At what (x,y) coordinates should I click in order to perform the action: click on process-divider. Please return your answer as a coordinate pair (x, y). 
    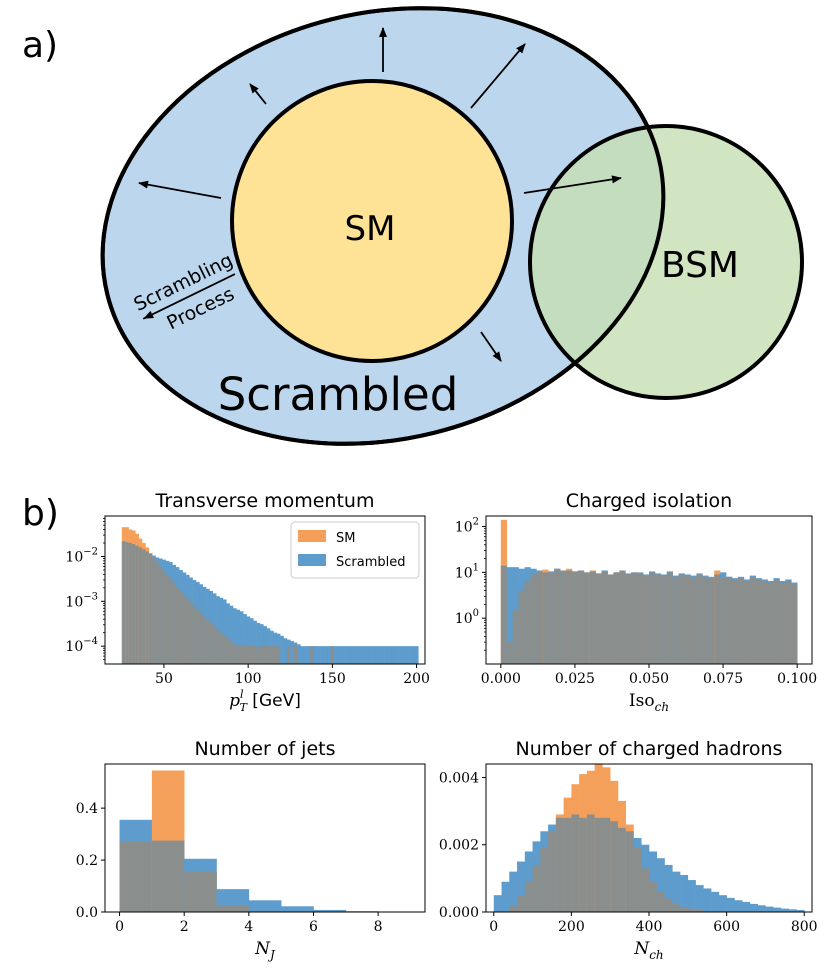
    Looking at the image, I should click on (189, 296).